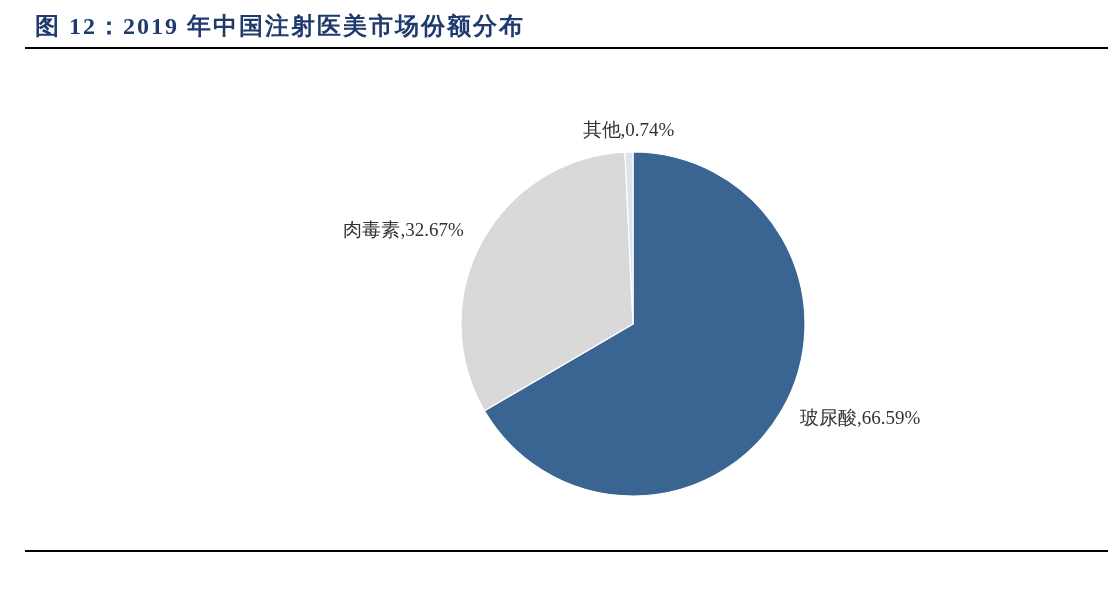  Describe the element at coordinates (628, 129) in the screenshot. I see `slice-label: 其他,0.74%` at that location.